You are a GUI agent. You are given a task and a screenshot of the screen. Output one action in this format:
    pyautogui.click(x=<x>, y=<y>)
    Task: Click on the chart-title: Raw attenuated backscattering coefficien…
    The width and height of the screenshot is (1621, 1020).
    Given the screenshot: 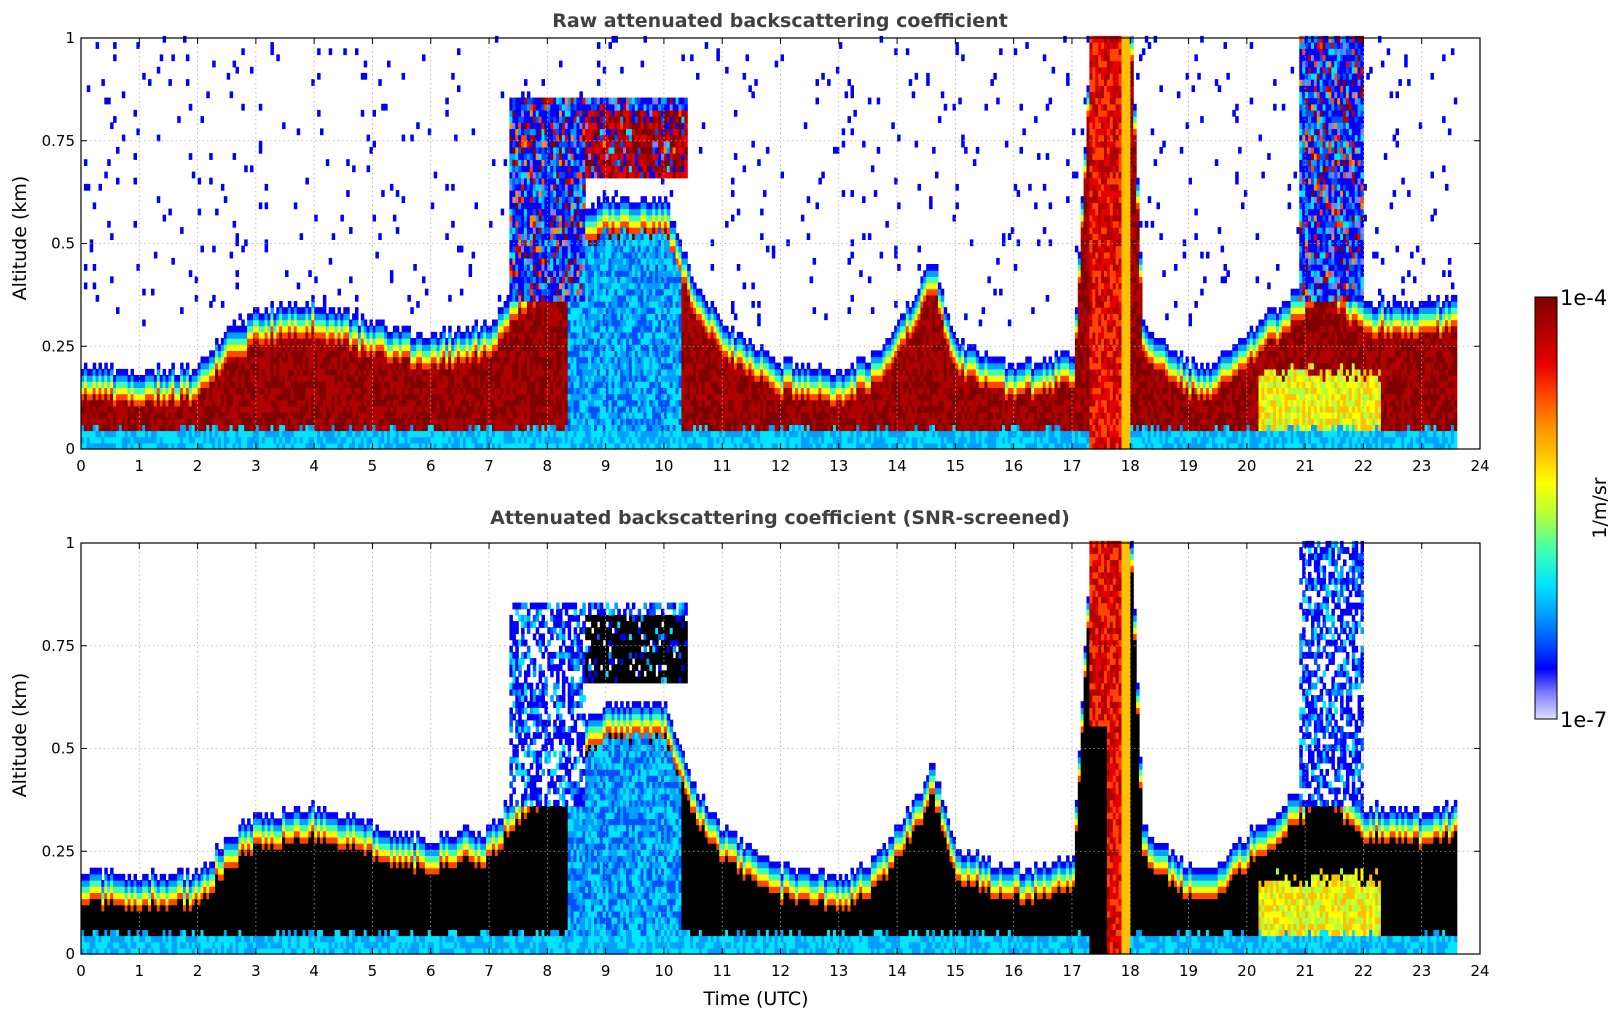 What is the action you would take?
    pyautogui.click(x=780, y=21)
    